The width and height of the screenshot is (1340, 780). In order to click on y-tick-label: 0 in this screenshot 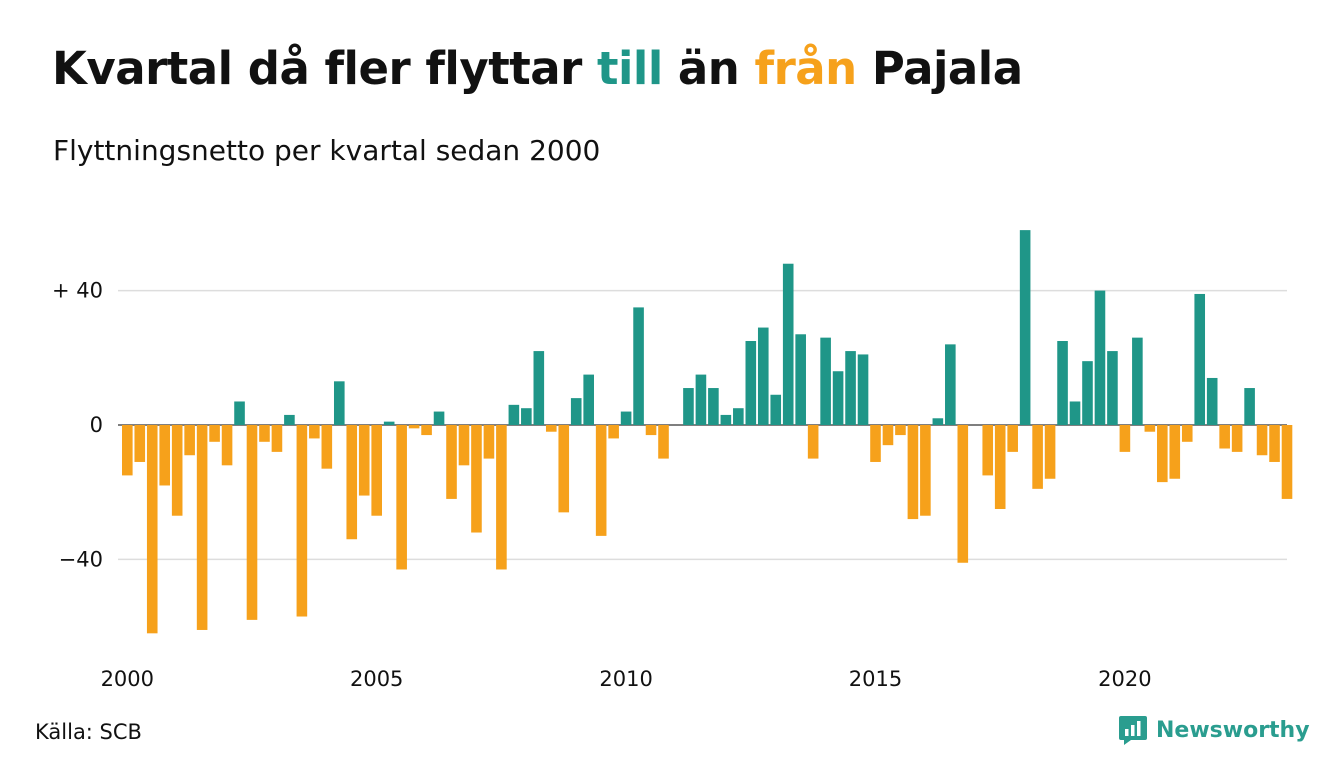, I will do `click(96, 425)`.